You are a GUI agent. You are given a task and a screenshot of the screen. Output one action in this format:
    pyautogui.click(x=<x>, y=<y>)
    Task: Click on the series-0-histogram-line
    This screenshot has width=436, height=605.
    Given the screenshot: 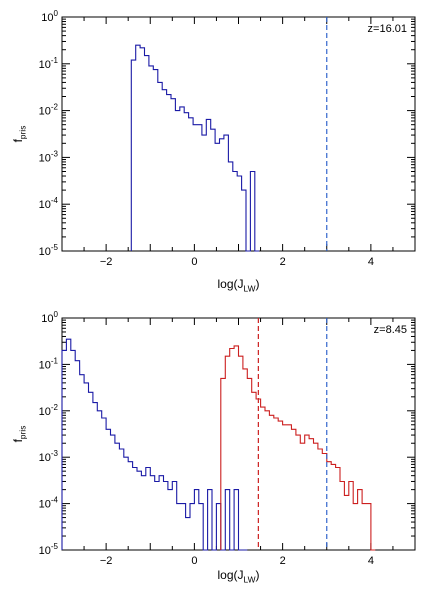 What is the action you would take?
    pyautogui.click(x=195, y=148)
    